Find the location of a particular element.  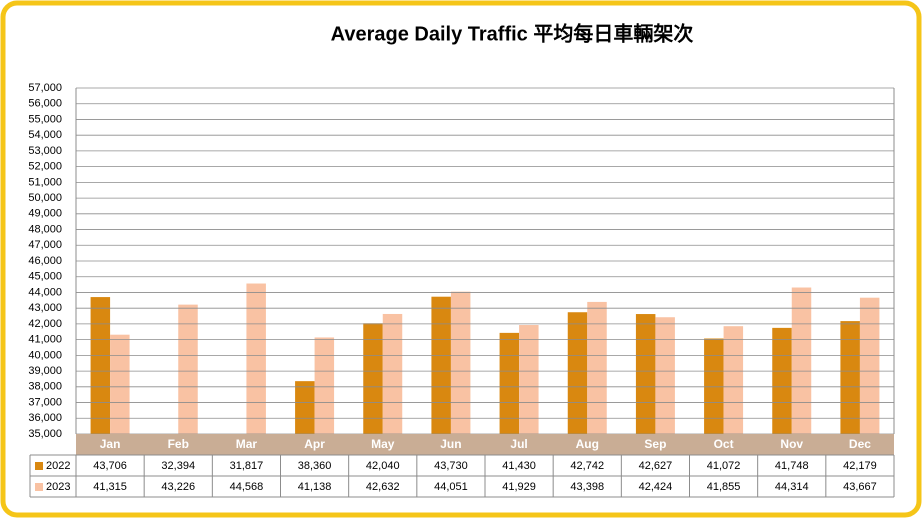

table-cell: 43,226 is located at coordinates (178, 487).